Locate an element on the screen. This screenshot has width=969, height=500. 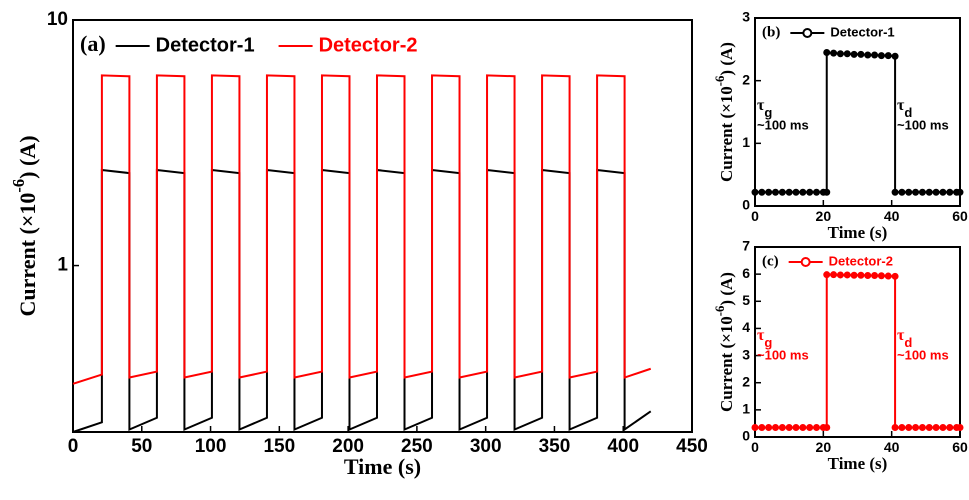
x-tick-label: 40 is located at coordinates (892, 216).